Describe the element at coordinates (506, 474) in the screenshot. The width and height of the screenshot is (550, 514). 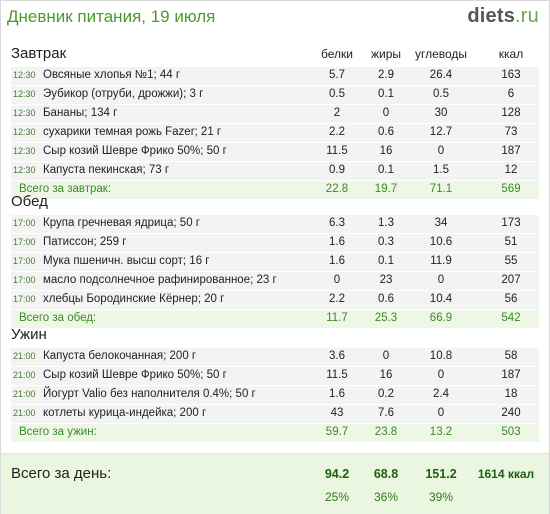
I see `day-kcal: 1614 ккал` at that location.